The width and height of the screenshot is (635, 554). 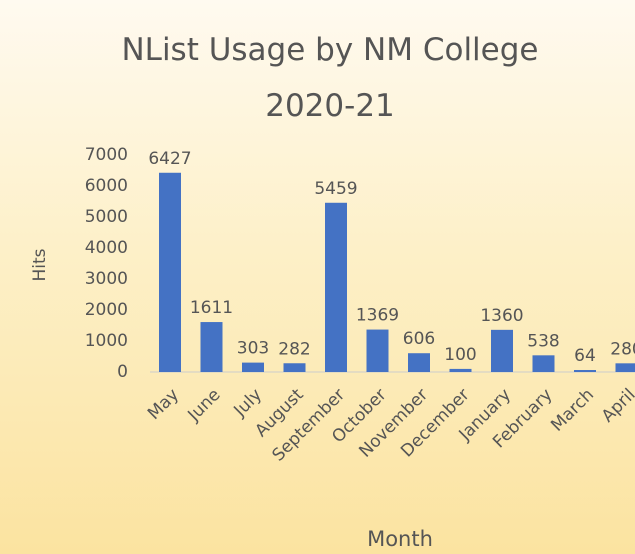 I want to click on data-label: 5459, so click(x=335, y=189).